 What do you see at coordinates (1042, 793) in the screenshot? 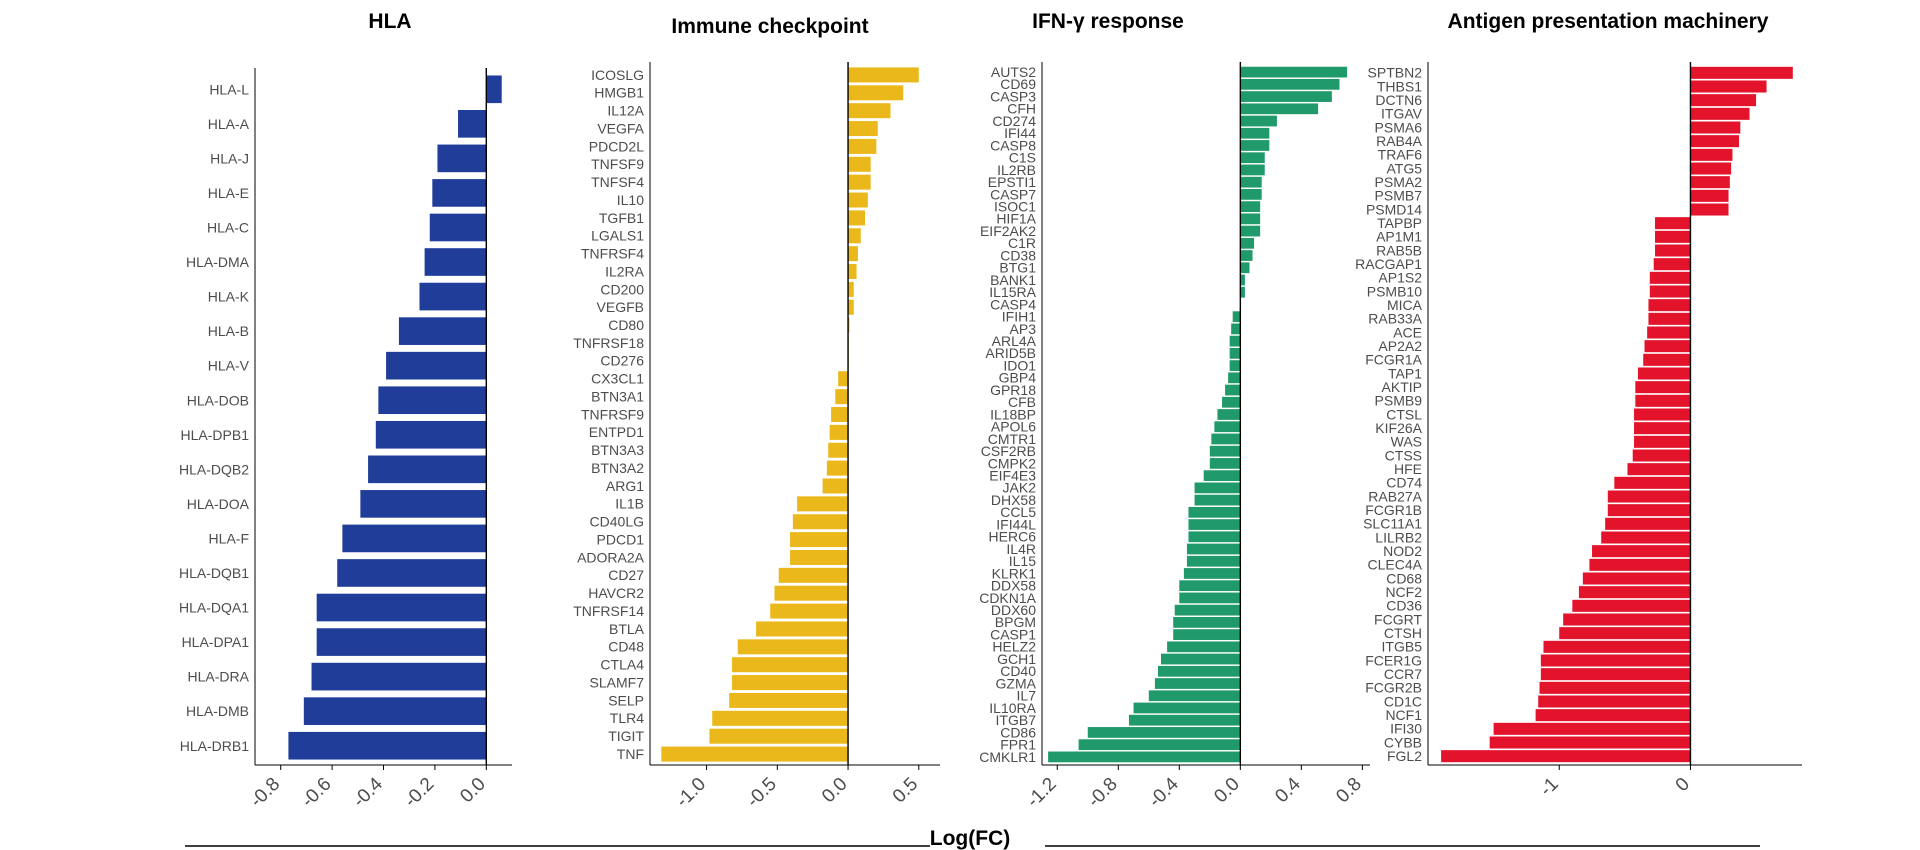
I see `x-tick-label: -1.2` at bounding box center [1042, 793].